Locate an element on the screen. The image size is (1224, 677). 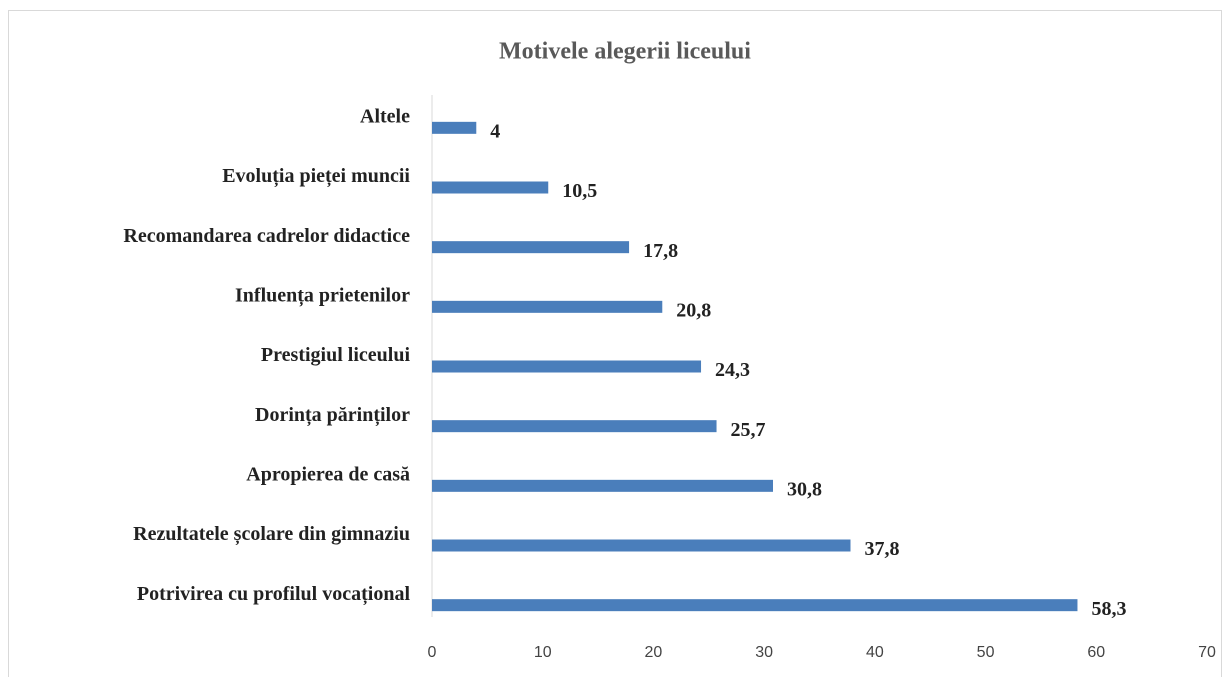
category-label: Evoluția pieței muncii is located at coordinates (316, 176).